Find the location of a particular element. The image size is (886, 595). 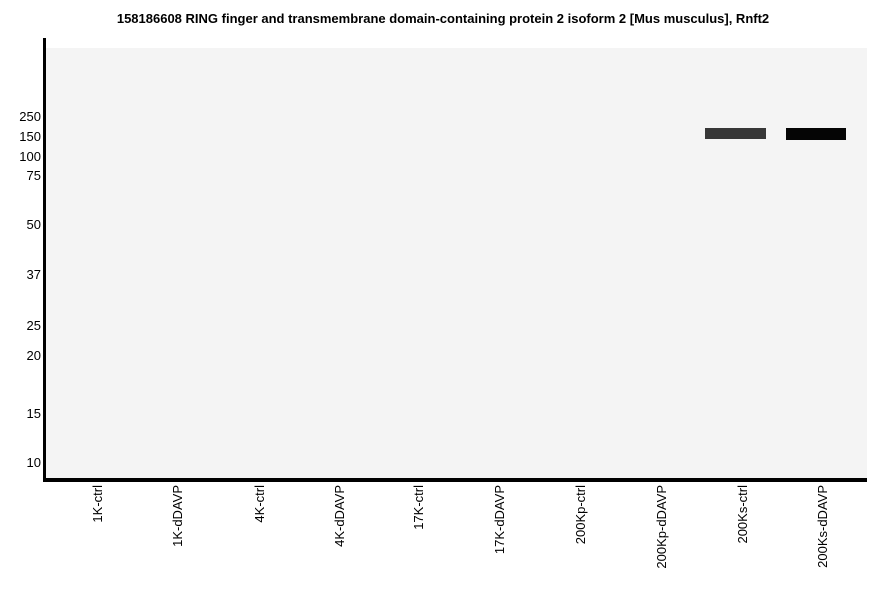

mw-marker-label: 250 is located at coordinates (30, 116).